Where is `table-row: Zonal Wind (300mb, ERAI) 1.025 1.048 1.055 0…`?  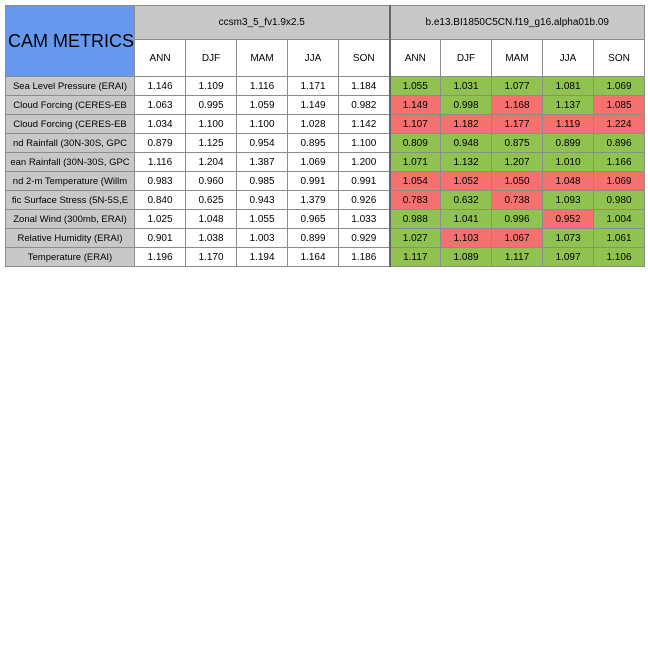
table-row: Zonal Wind (300mb, ERAI) 1.025 1.048 1.055 0… is located at coordinates (325, 219).